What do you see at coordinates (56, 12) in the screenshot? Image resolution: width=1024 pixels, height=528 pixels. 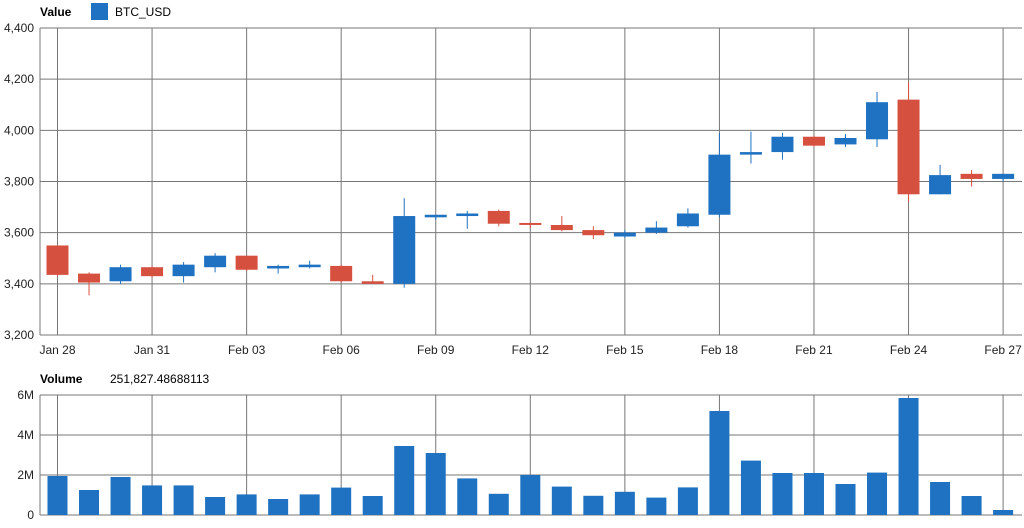 I see `value-panel-label: Value` at bounding box center [56, 12].